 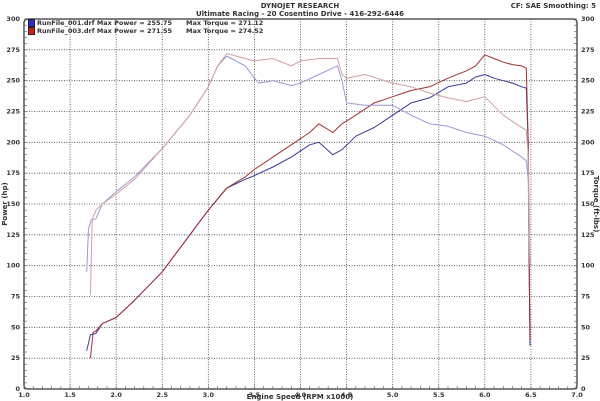 What do you see at coordinates (13, 266) in the screenshot?
I see `y-tick-label: 100` at bounding box center [13, 266].